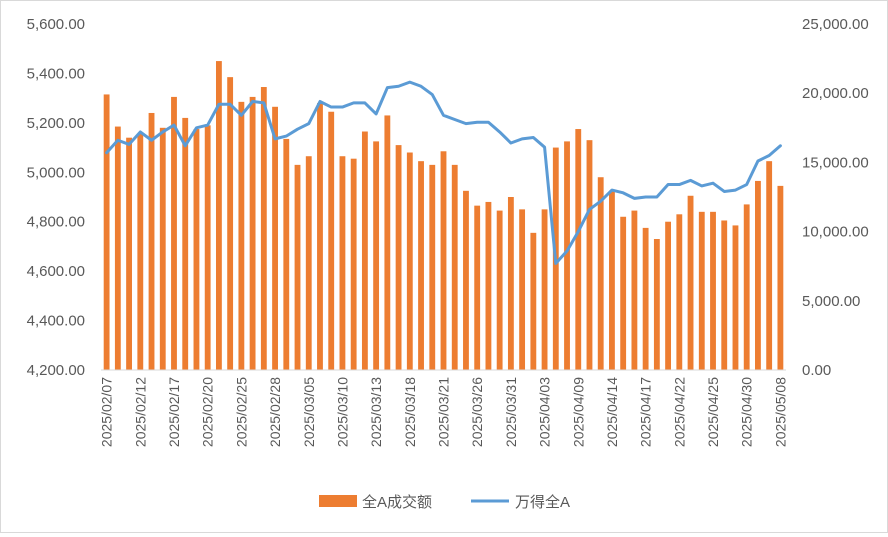 The height and width of the screenshot is (537, 888). I want to click on x-tick-label: 2025/02/25, so click(241, 412).